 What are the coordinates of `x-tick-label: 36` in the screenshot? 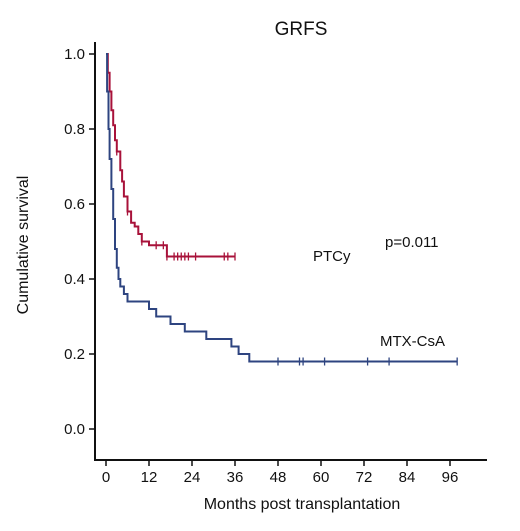 It's located at (235, 477).